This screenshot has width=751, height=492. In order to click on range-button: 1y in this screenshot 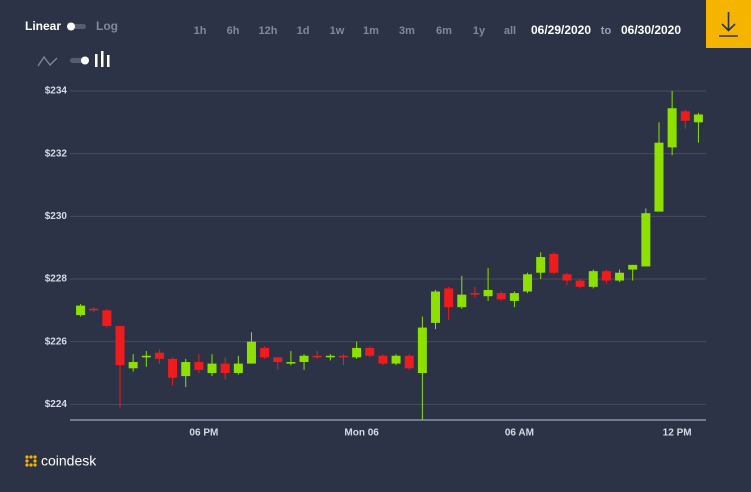, I will do `click(479, 31)`.